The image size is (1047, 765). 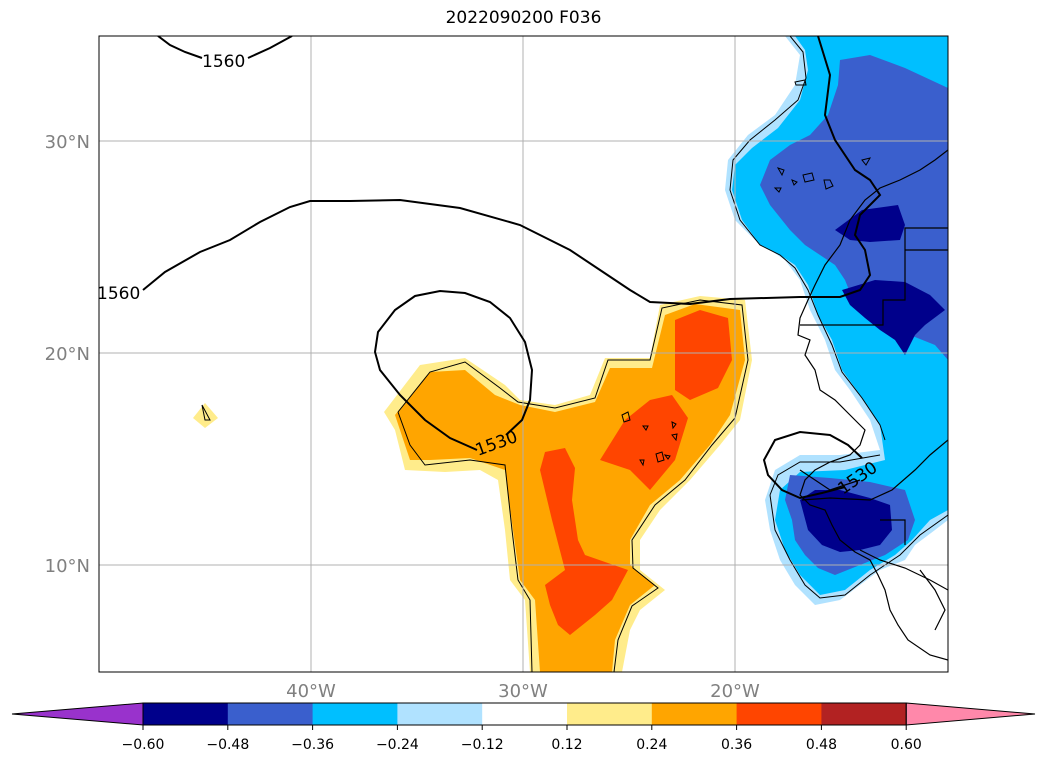 I want to click on colorbar-tick-label: 0.12, so click(x=566, y=745).